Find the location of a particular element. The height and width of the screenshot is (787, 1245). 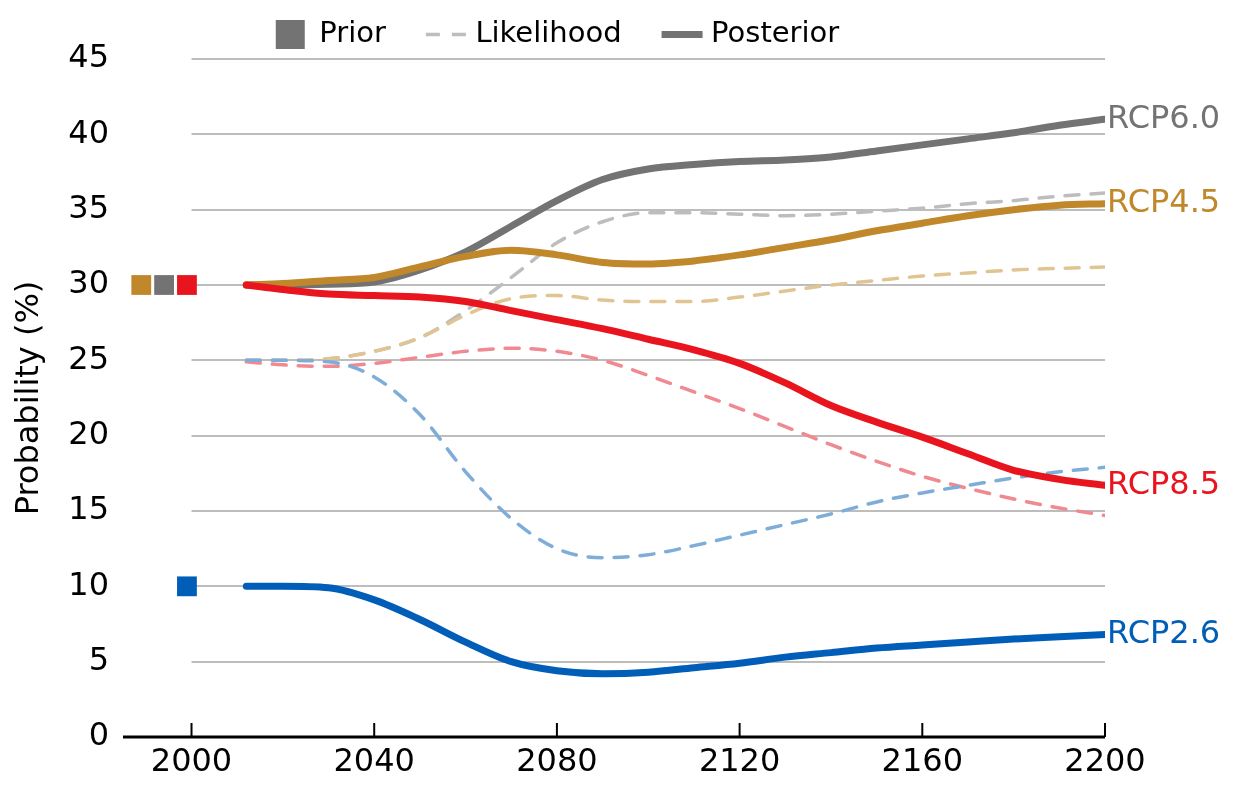

legend-label: Likelihood is located at coordinates (548, 32).